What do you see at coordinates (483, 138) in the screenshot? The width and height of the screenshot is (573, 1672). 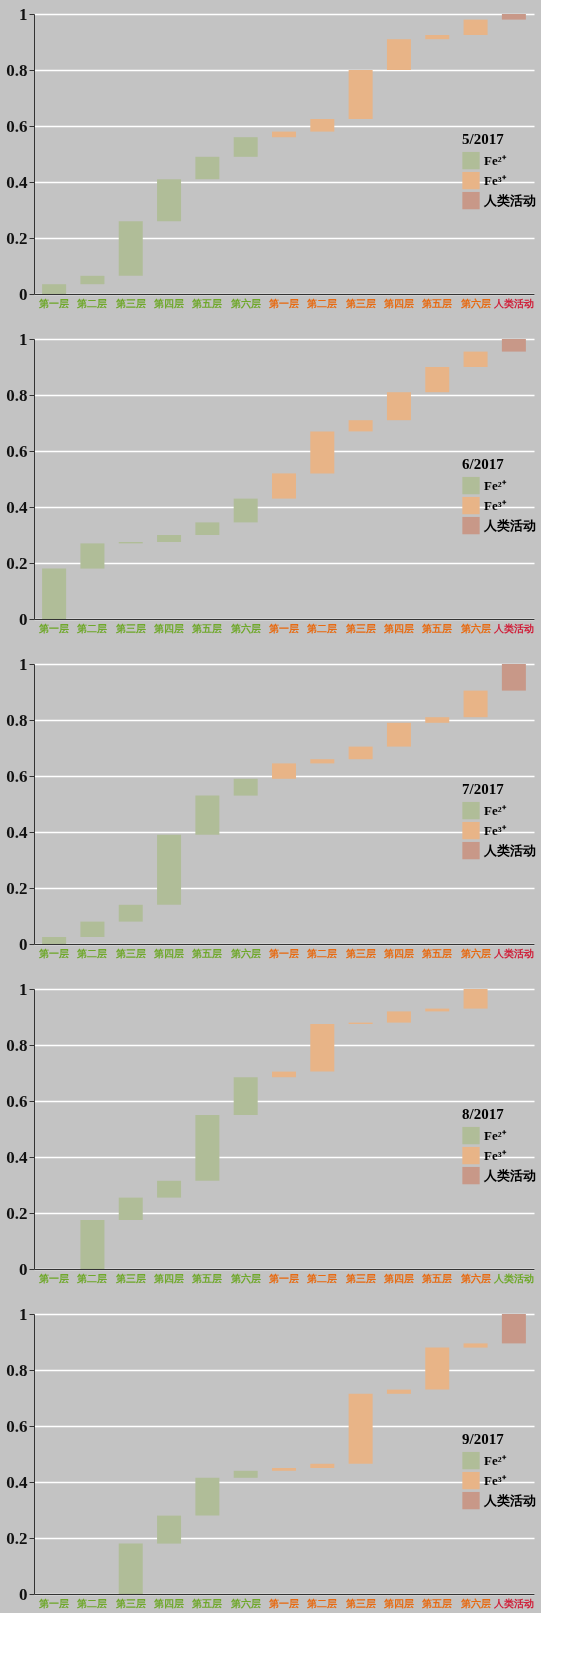 I see `legend-title: 5/2017` at bounding box center [483, 138].